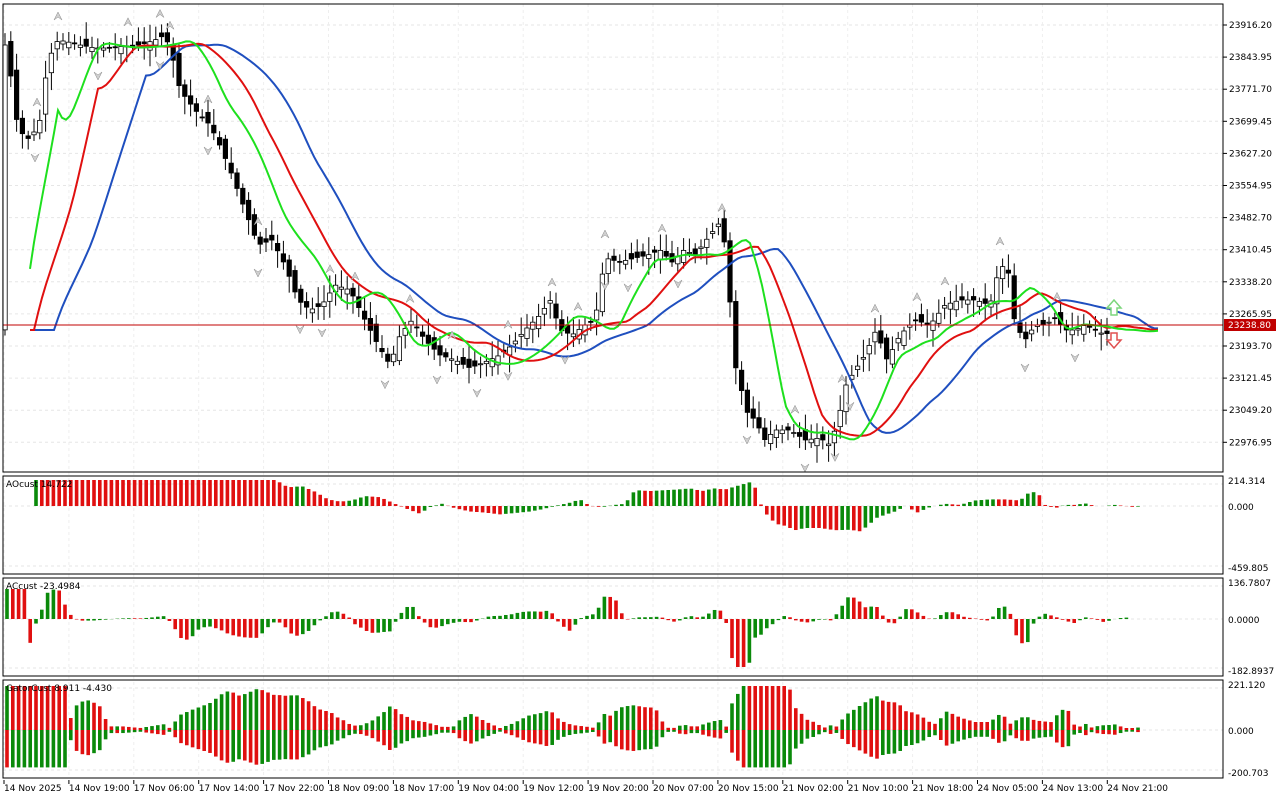 The width and height of the screenshot is (1280, 800). Describe the element at coordinates (587, 506) in the screenshot. I see `ao-histogram` at that location.